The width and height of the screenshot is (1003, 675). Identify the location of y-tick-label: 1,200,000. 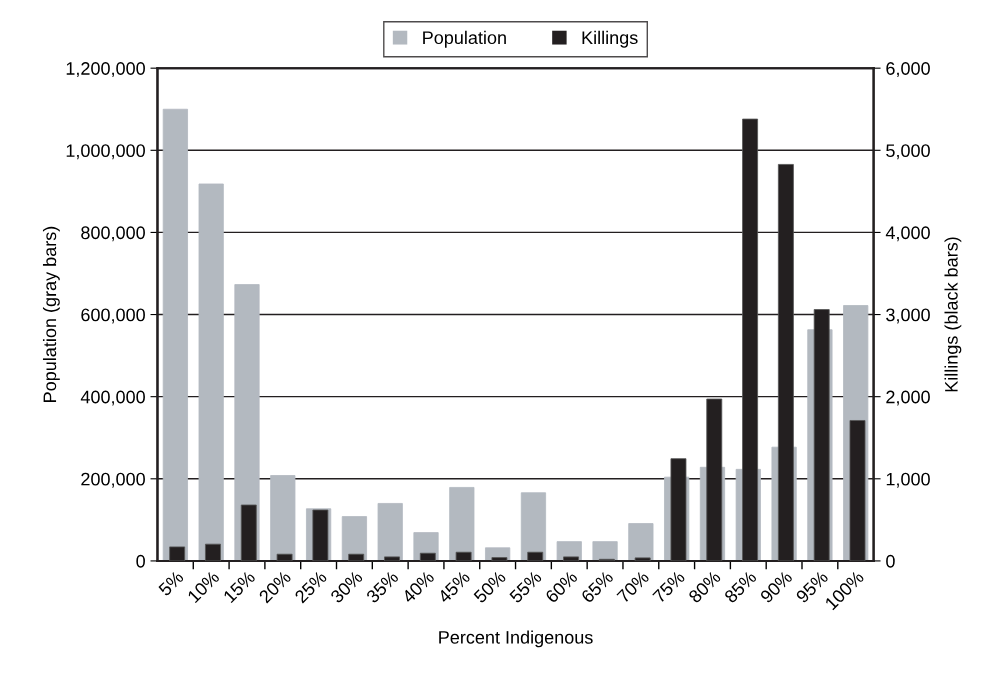
(105, 70).